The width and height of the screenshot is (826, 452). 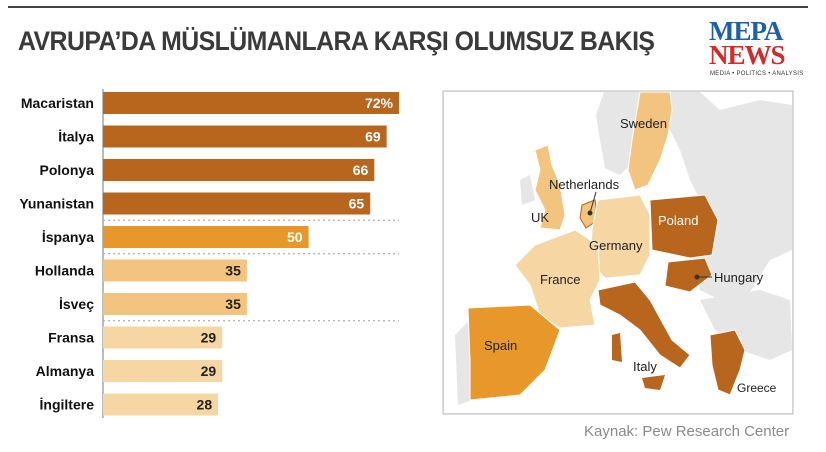 I want to click on category-label: Almanya, so click(x=65, y=371).